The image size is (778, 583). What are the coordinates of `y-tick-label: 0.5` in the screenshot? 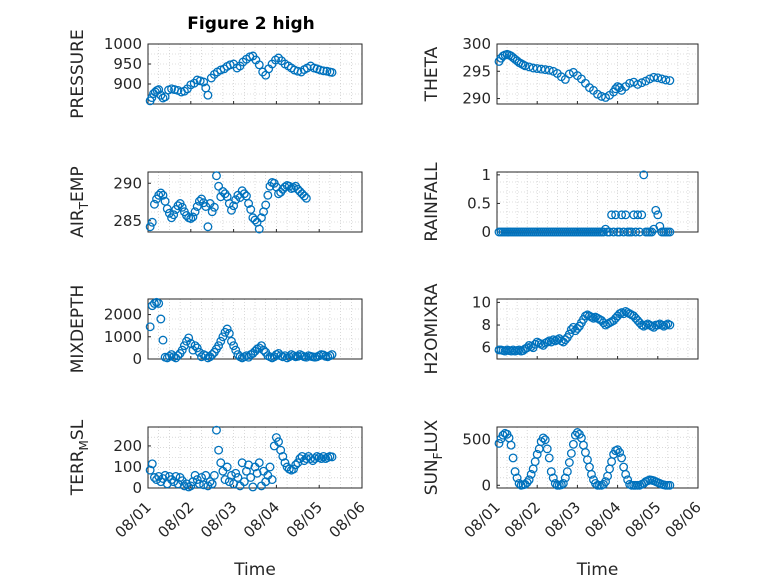 It's located at (479, 203).